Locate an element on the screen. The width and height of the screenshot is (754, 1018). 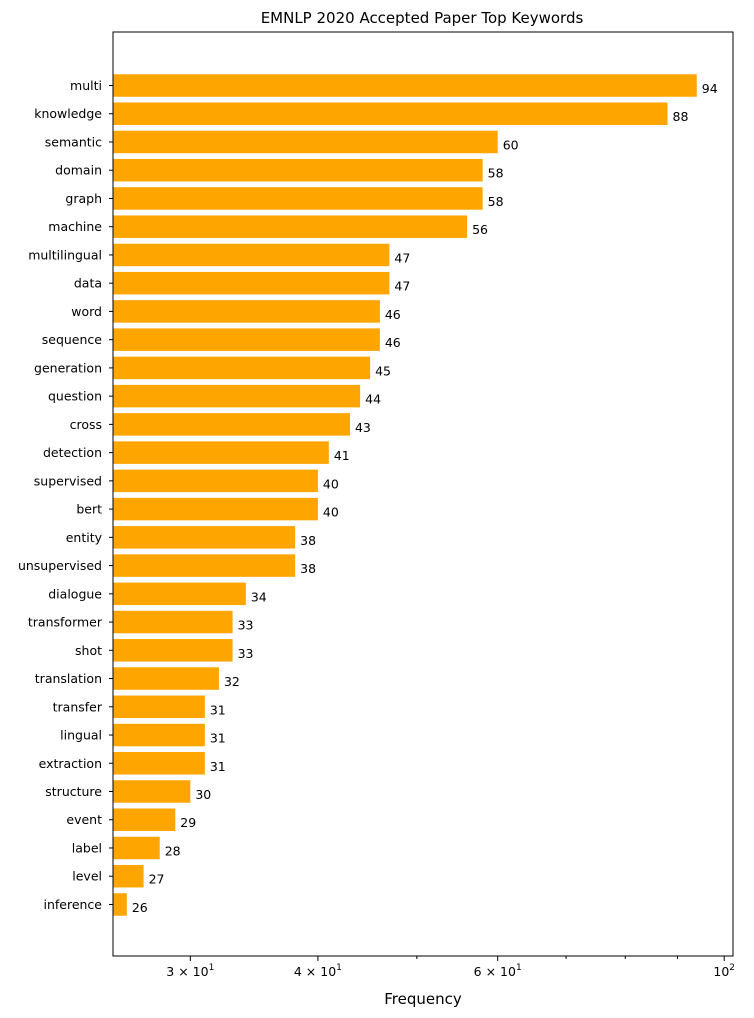
y-tick-label: question is located at coordinates (75, 396).